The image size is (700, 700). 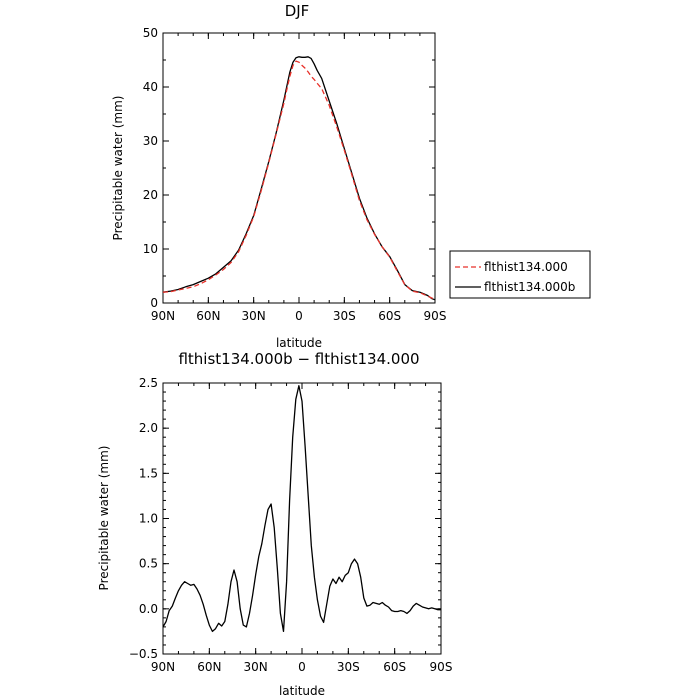 I want to click on y-tick-label: 40, so click(x=150, y=87).